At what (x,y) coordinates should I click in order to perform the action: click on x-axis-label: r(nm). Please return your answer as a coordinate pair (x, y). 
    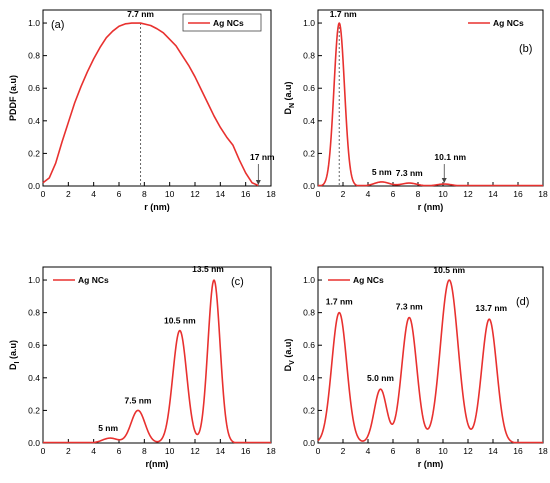
    Looking at the image, I should click on (157, 464).